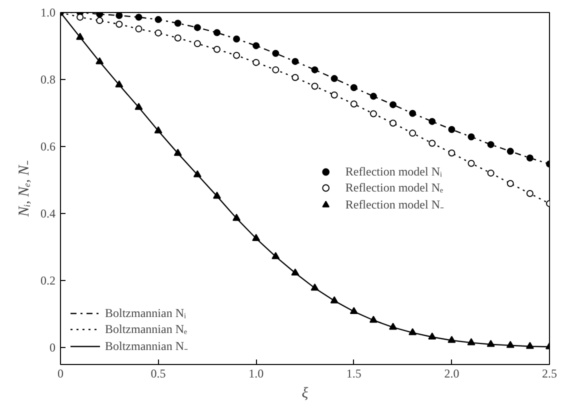 The width and height of the screenshot is (571, 414). What do you see at coordinates (48, 79) in the screenshot?
I see `y-tick-label: 0.8` at bounding box center [48, 79].